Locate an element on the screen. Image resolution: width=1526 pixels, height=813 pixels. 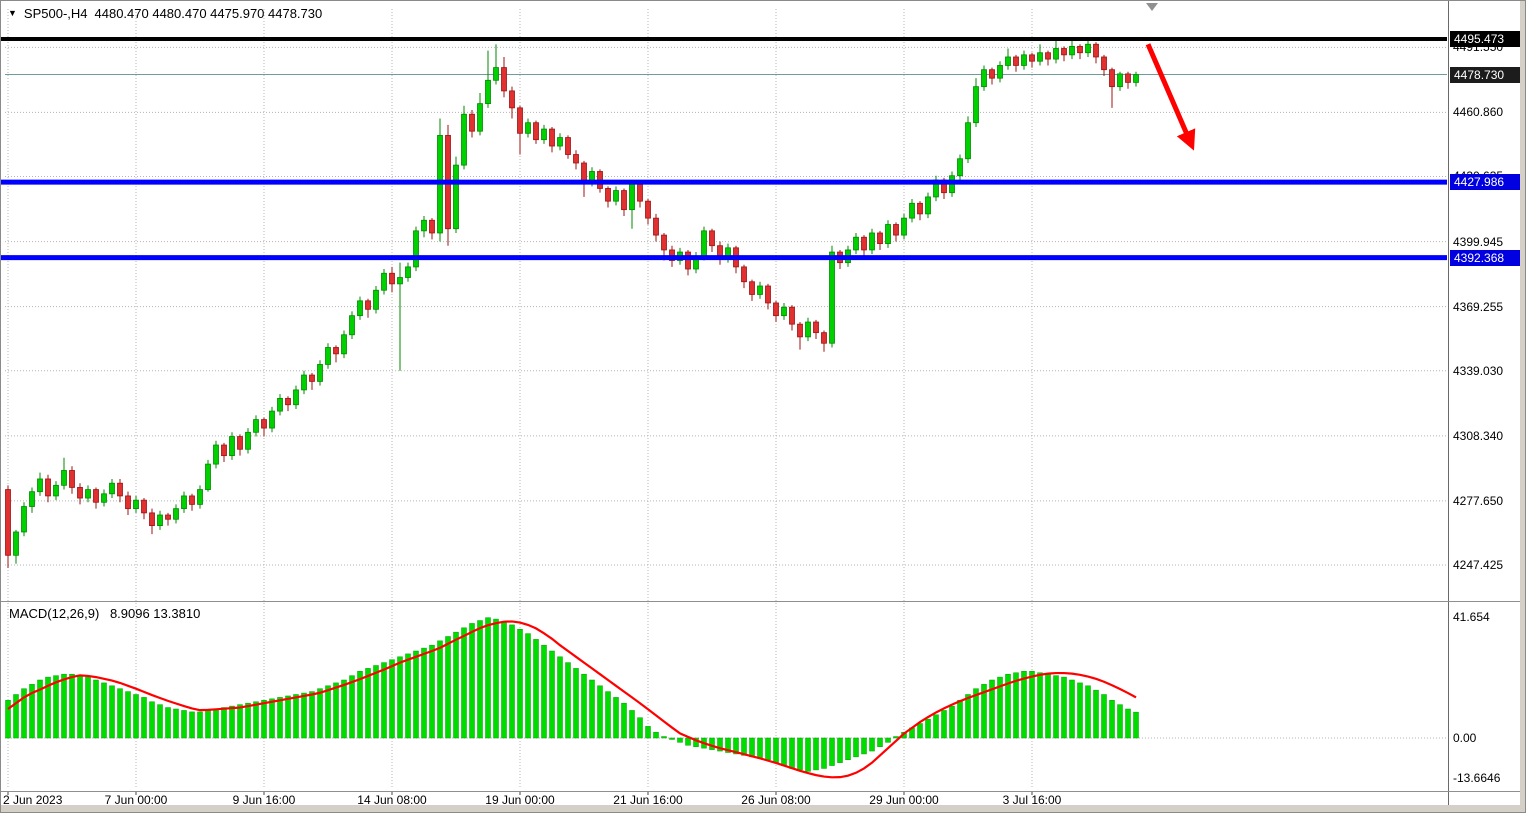
trend-arrow is located at coordinates (1170, 97).